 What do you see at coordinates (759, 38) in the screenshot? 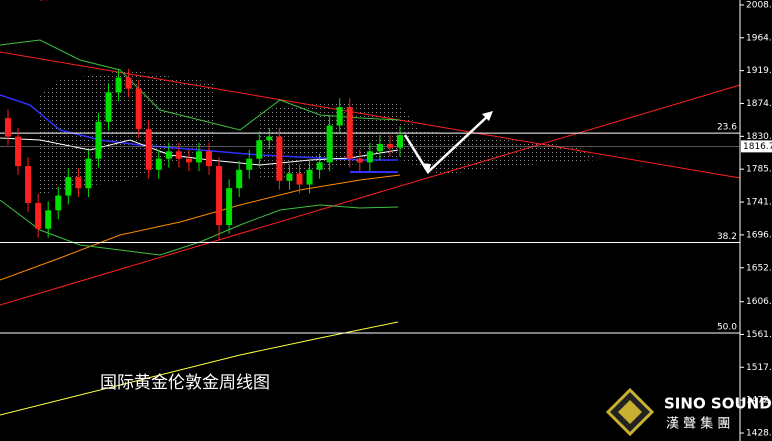
I see `y-tick-label: 1964.0` at bounding box center [759, 38].